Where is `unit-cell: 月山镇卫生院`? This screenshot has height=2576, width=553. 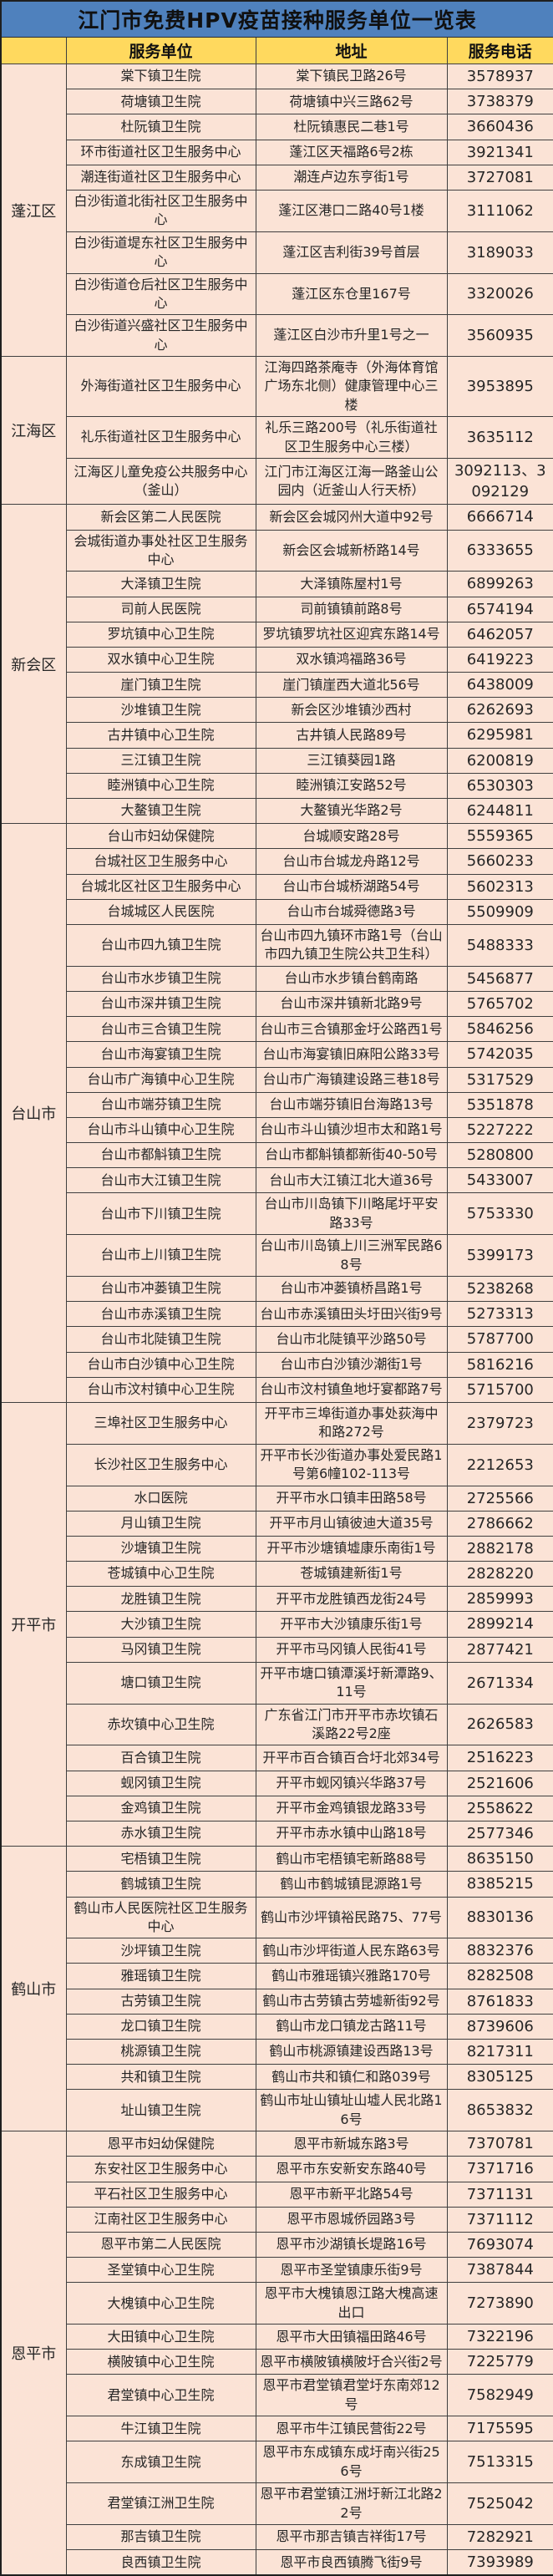
unit-cell: 月山镇卫生院 is located at coordinates (160, 1523).